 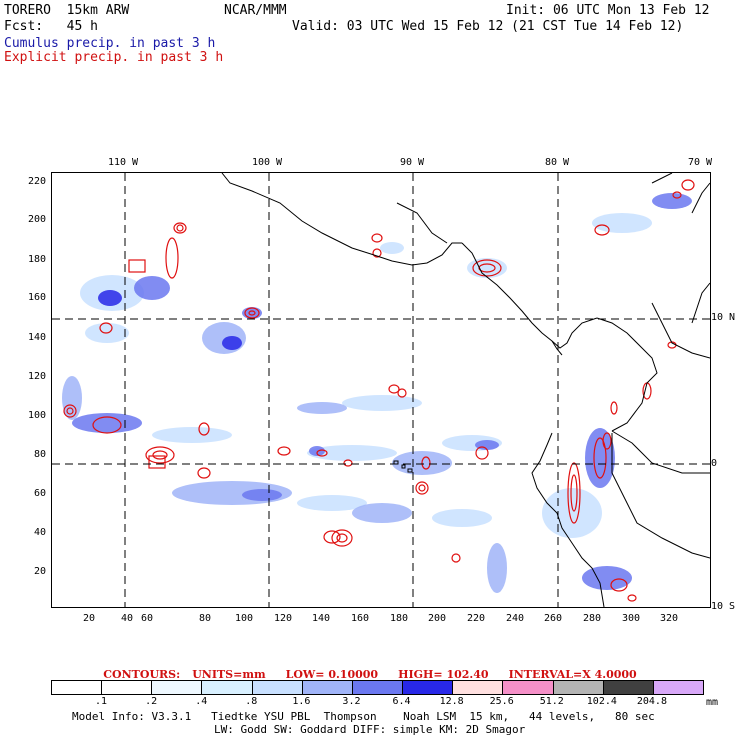 What do you see at coordinates (39, 571) in the screenshot?
I see `y-tick-label: 20` at bounding box center [39, 571].